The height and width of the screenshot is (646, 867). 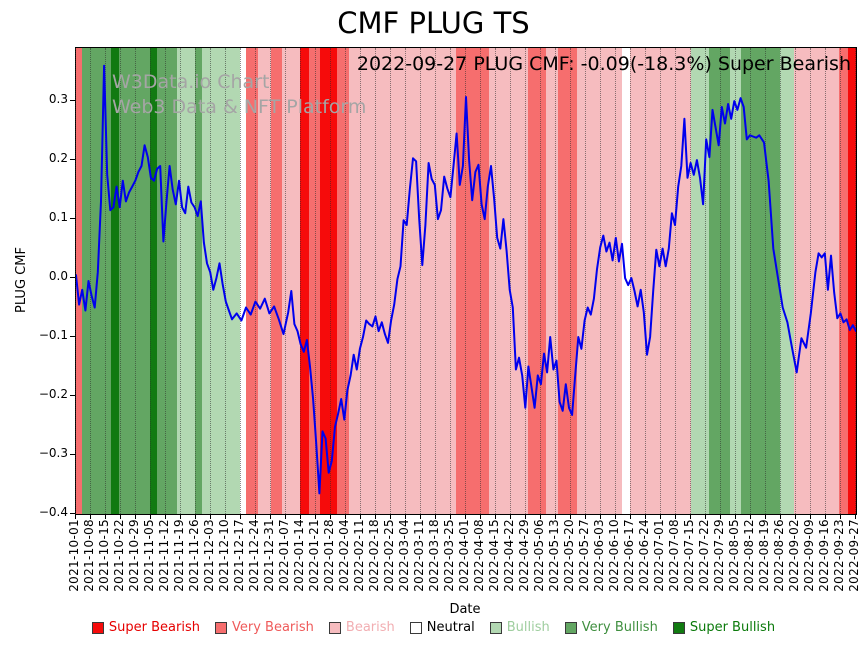 What do you see at coordinates (464, 555) in the screenshot?
I see `x-tick-label: 2022-04-01` at bounding box center [464, 555].